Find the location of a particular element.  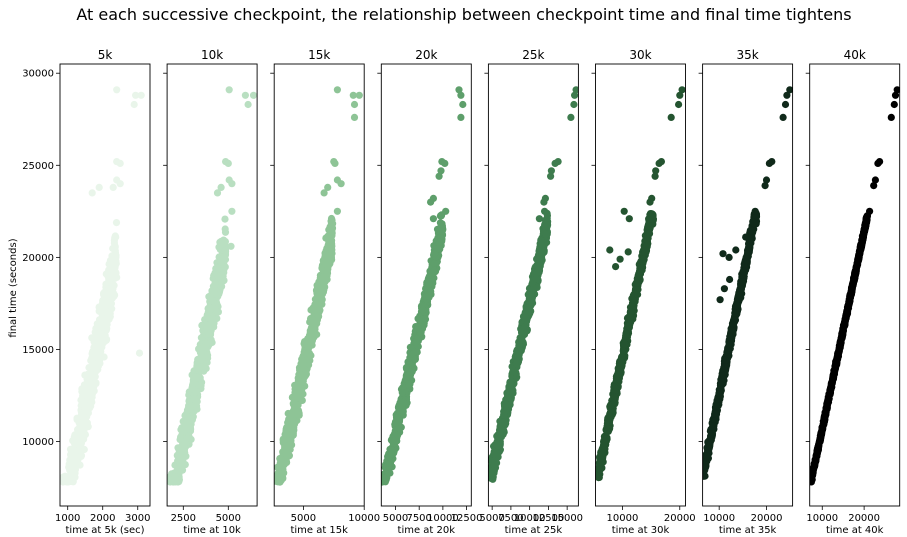

axes-frame is located at coordinates (640, 285).